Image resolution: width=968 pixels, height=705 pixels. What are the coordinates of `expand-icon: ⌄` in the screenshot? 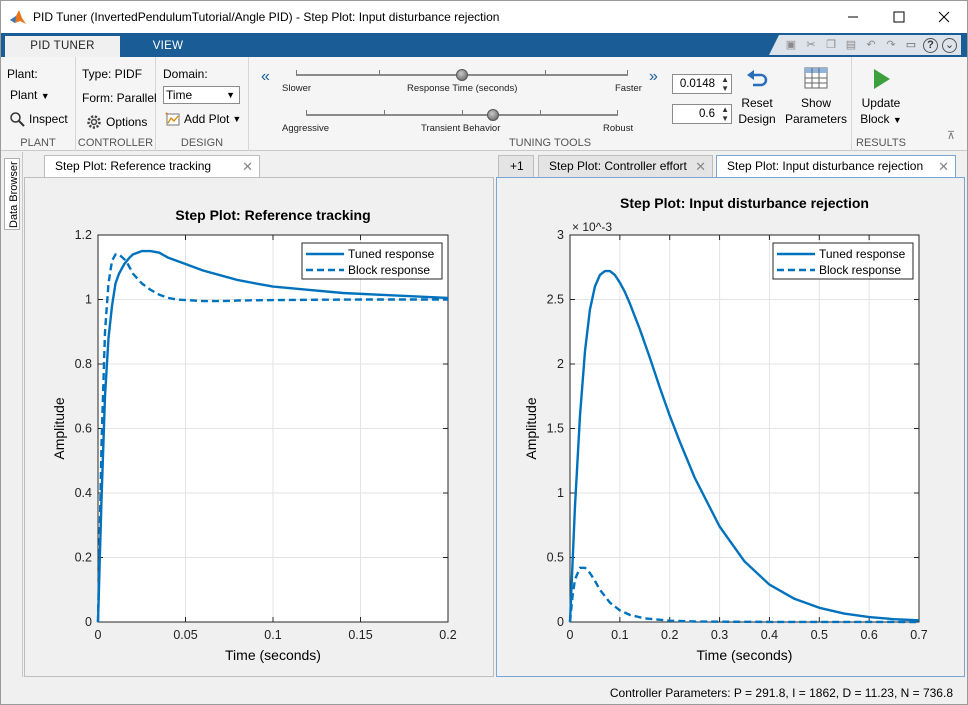 It's located at (949, 45).